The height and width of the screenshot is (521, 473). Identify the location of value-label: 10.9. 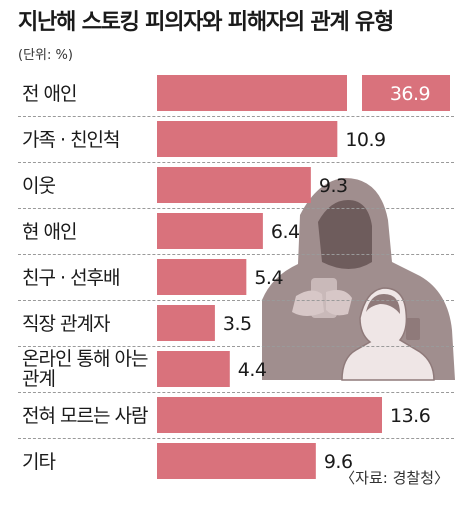
(365, 140).